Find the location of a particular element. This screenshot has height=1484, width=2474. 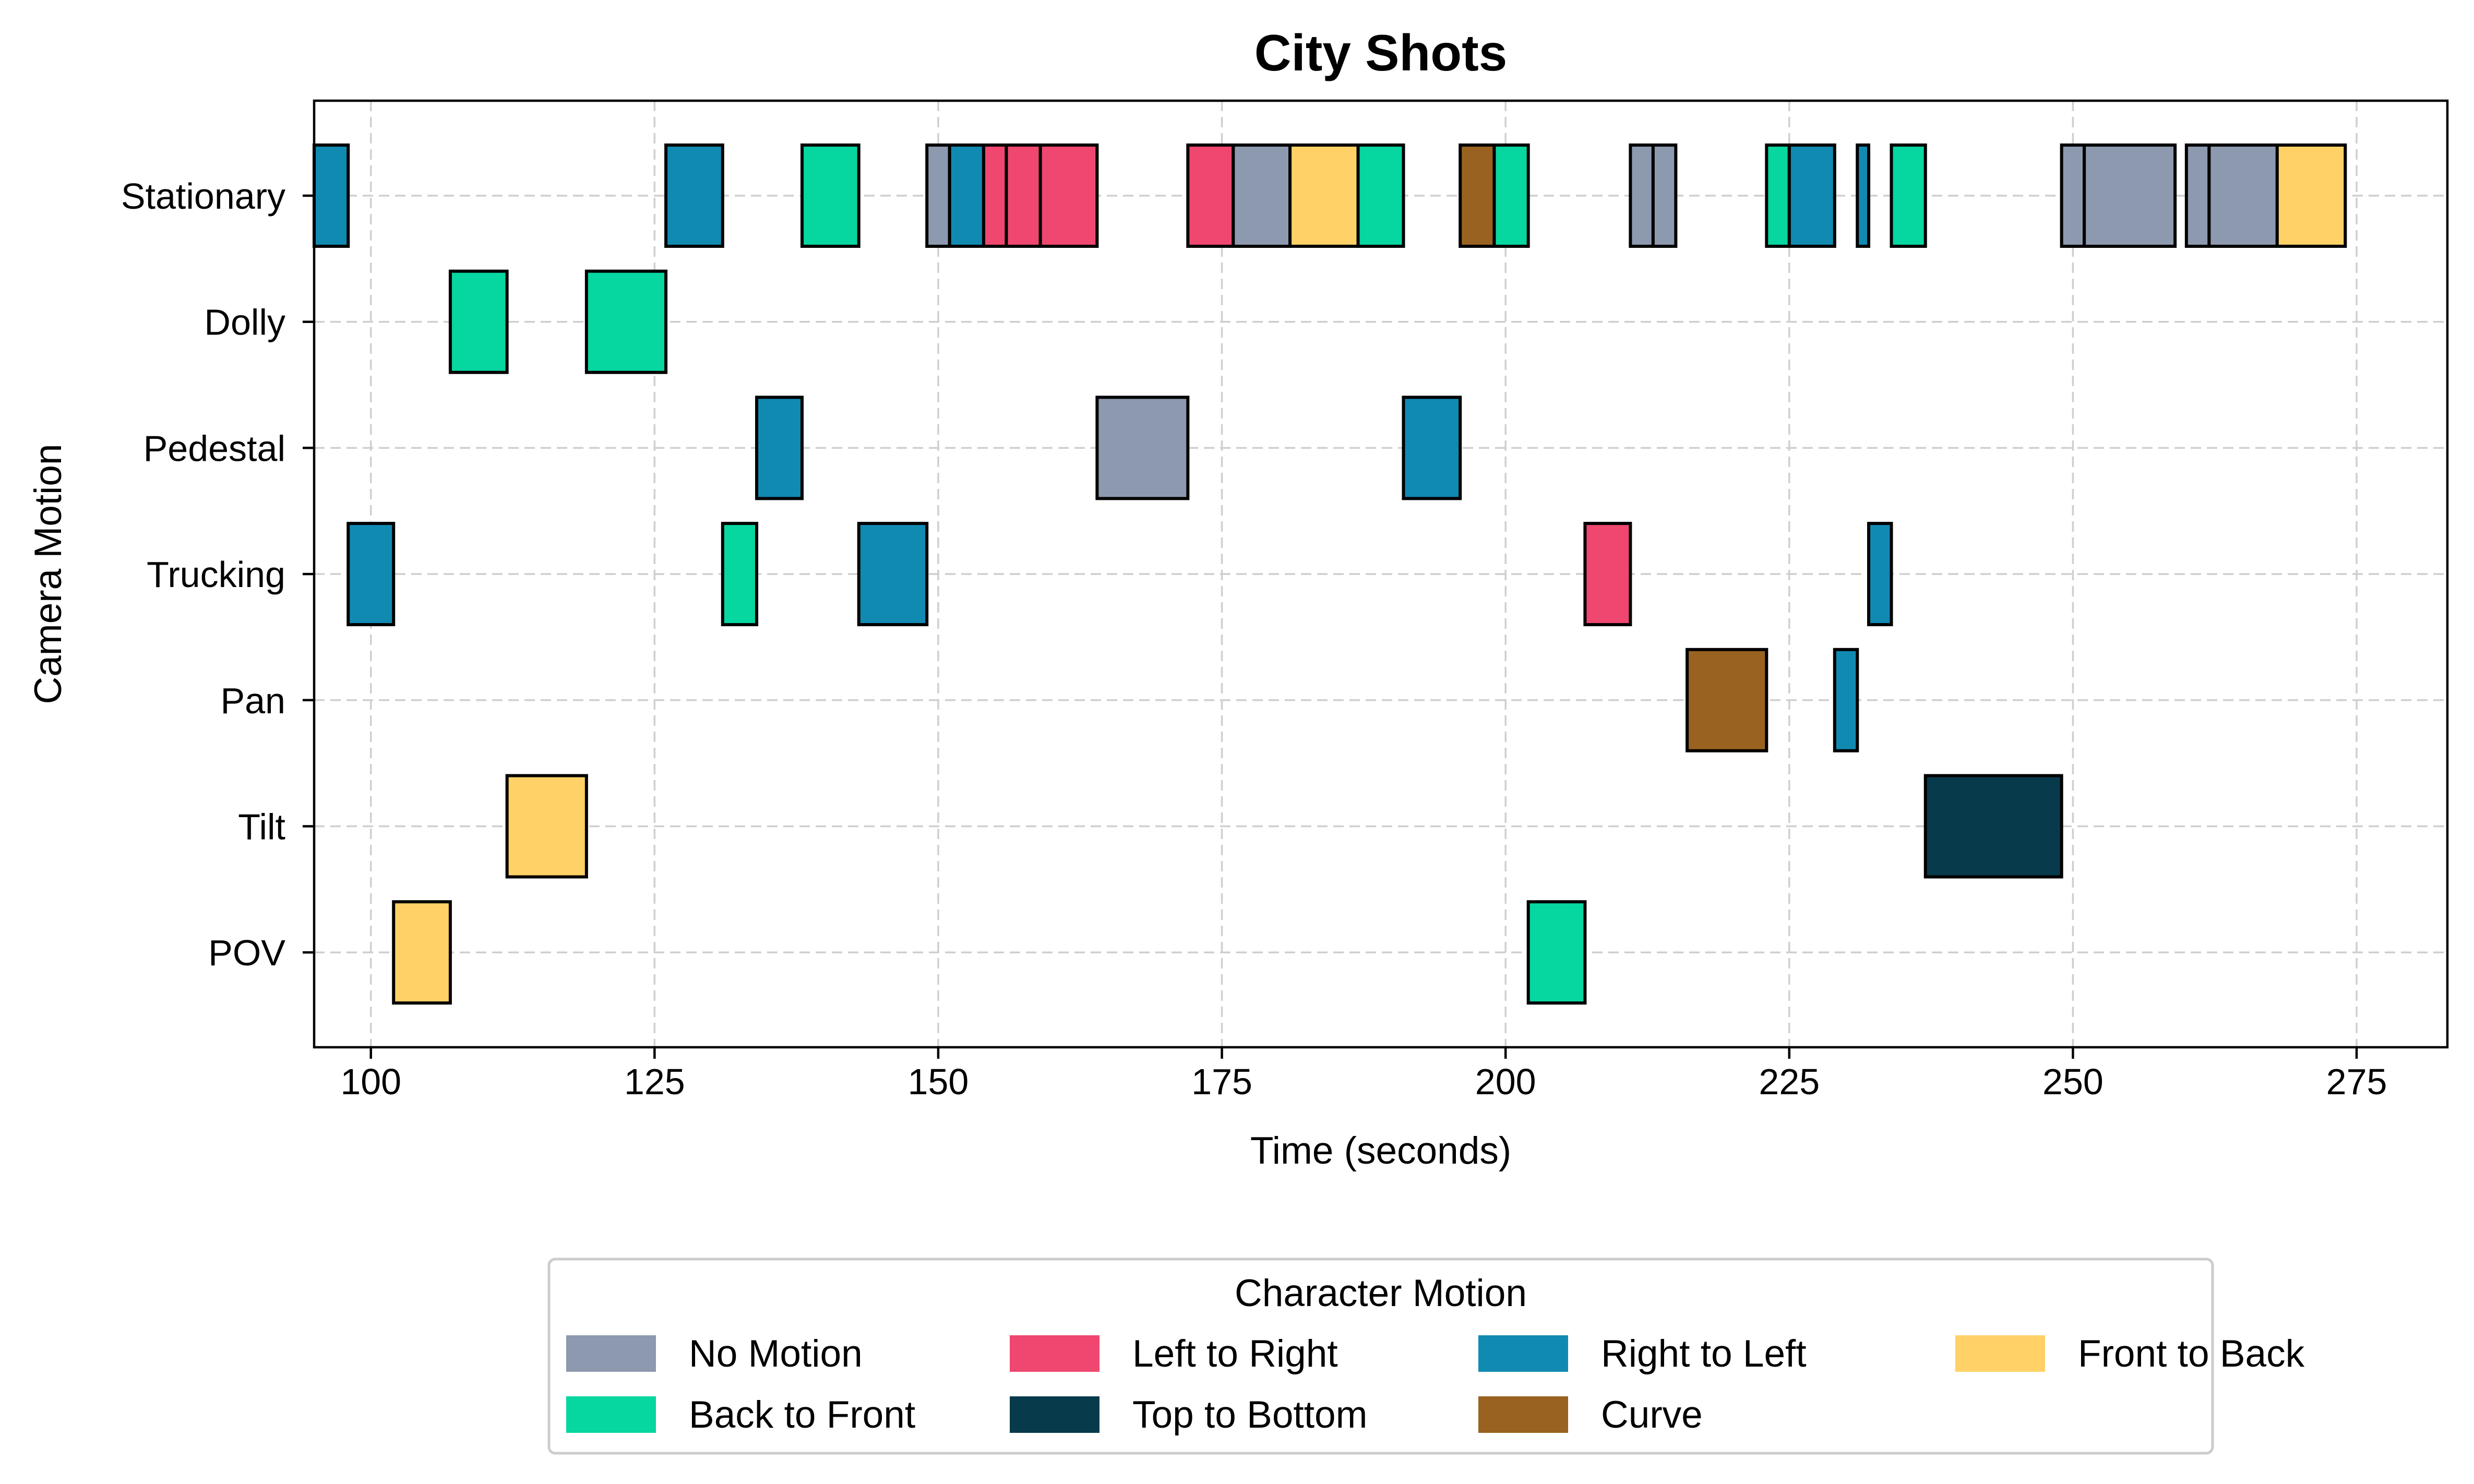

y-tick-label-dolly: Dolly is located at coordinates (245, 322).